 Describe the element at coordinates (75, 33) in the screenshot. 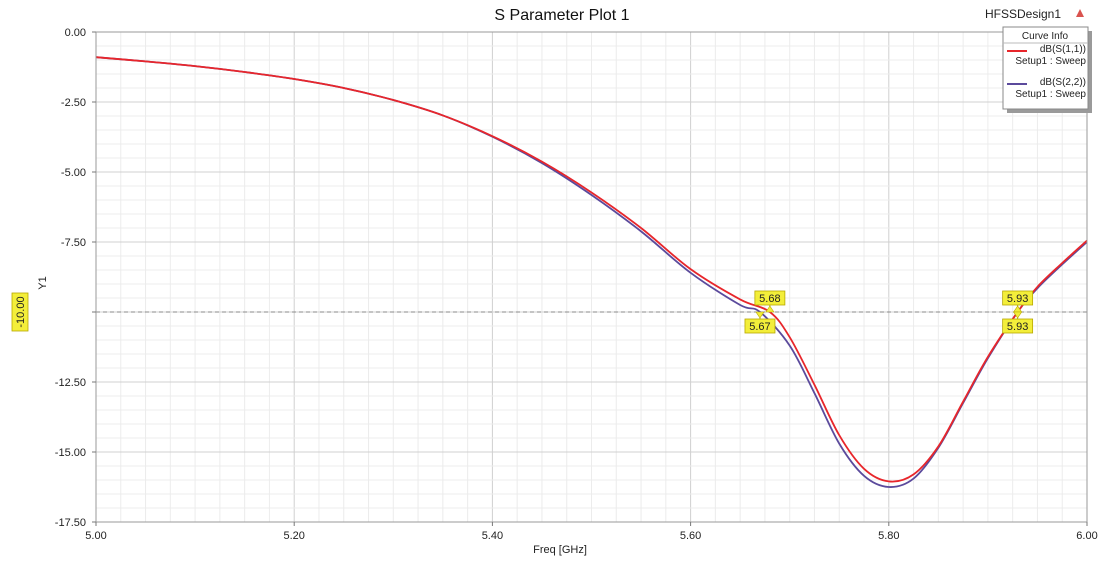

I see `y-tick-label: 0.00` at that location.